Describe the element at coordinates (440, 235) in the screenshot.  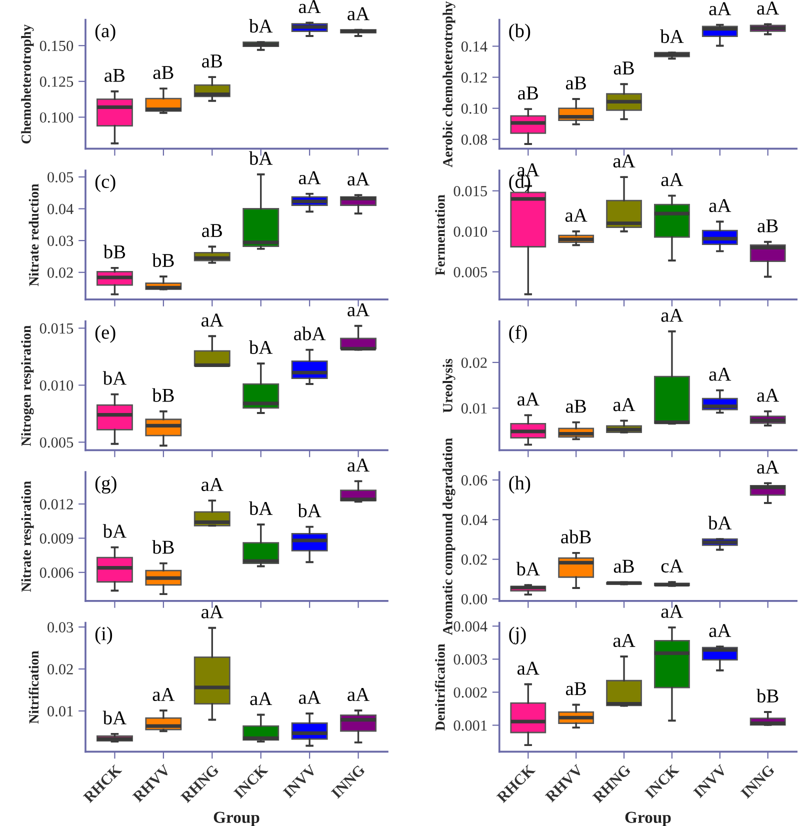
I see `y-axis-title: Fermentation` at that location.